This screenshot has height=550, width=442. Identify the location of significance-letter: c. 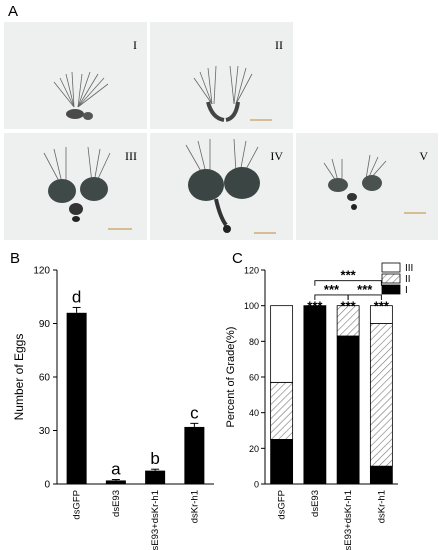
(194, 412).